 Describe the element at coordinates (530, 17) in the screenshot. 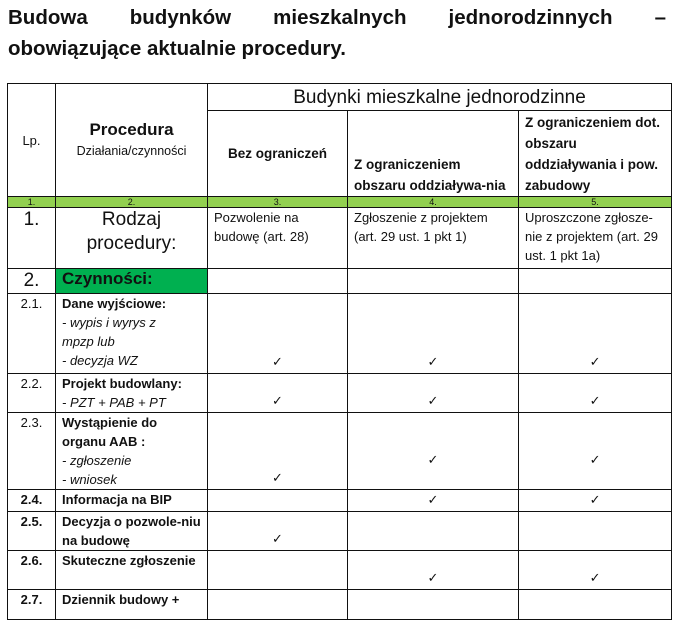

I see `title-word: jednorodzinnych` at that location.